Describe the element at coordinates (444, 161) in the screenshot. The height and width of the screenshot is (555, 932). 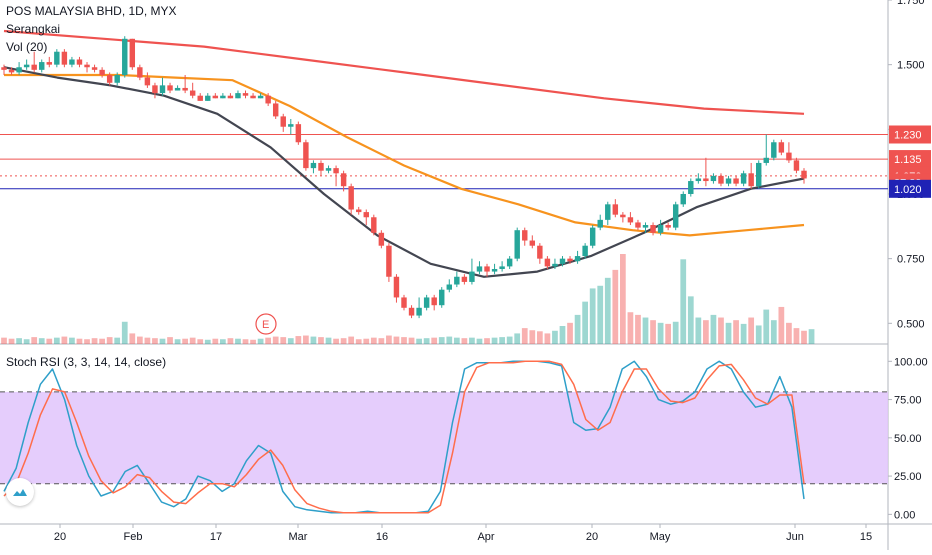
I see `horizontal-lines` at that location.